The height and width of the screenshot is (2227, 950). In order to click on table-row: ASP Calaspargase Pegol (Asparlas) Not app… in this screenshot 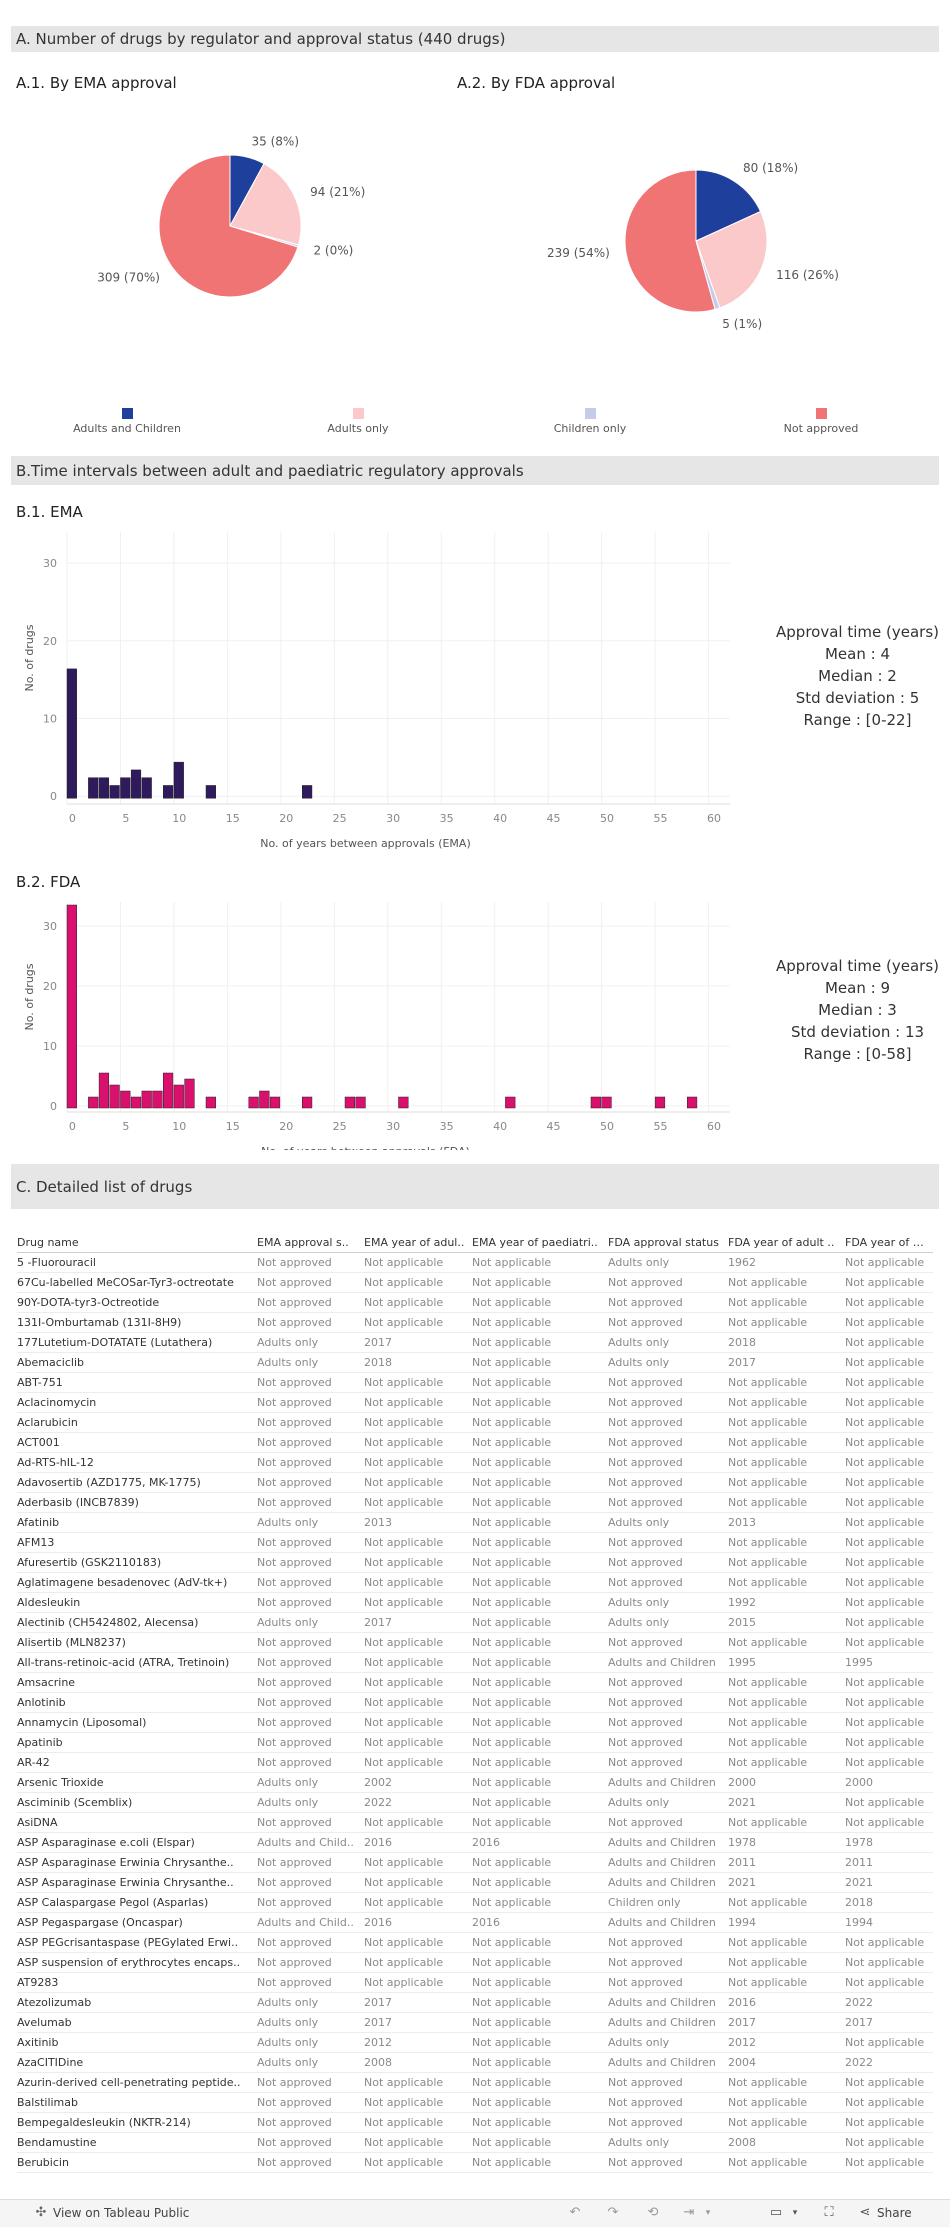, I will do `click(475, 1902)`.